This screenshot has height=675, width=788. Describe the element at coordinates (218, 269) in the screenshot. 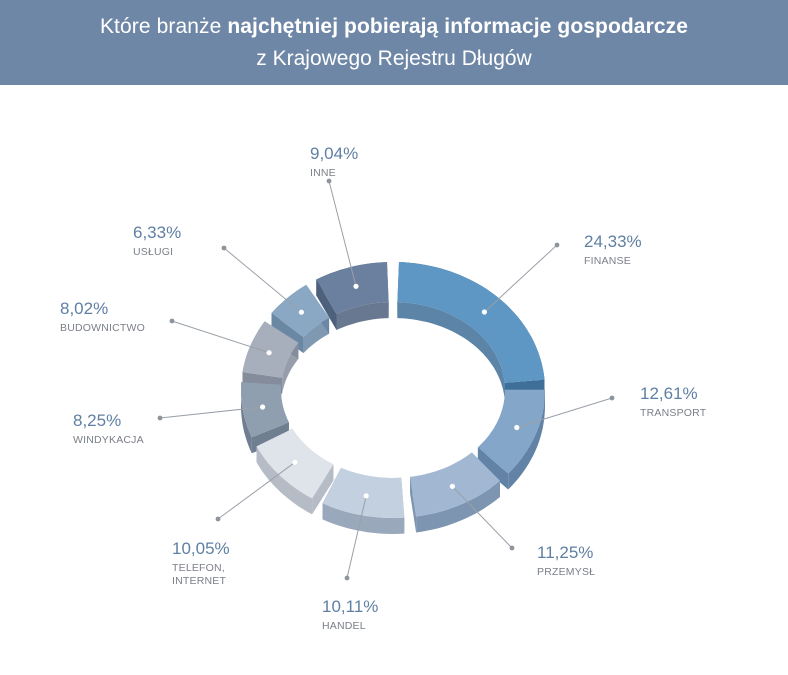

I see `label-group-usługi: 6,33% USŁUGI` at that location.